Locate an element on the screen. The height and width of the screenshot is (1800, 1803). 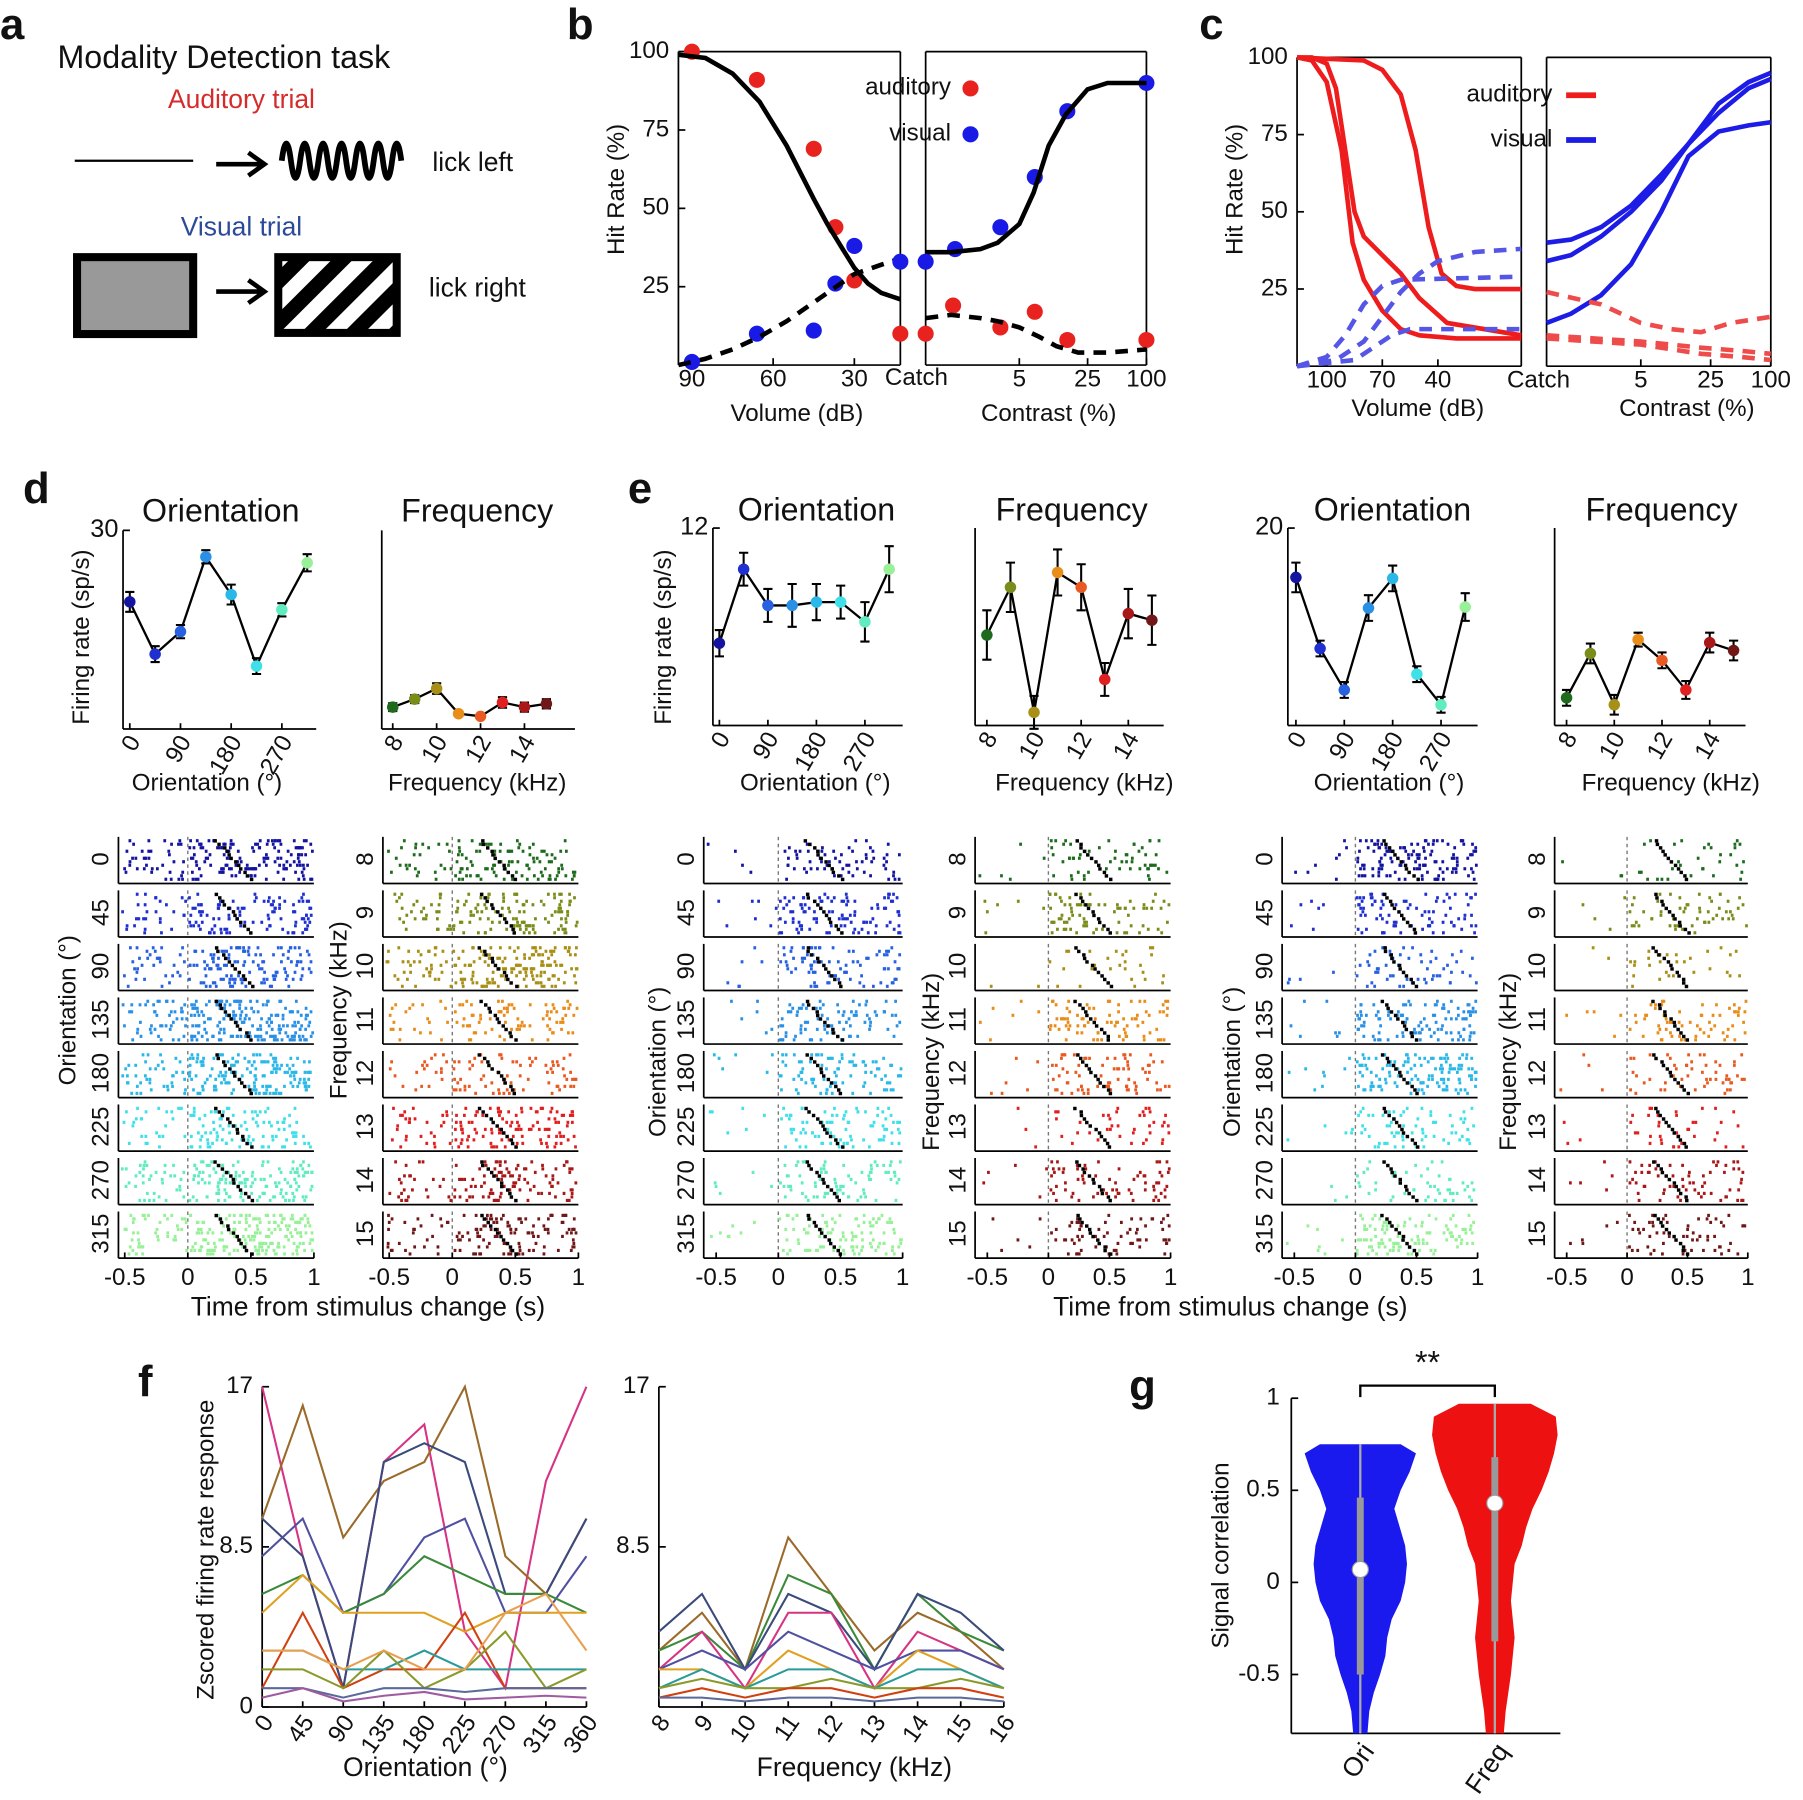
y-axis-label: Hit Rate (%) is located at coordinates (1234, 189).